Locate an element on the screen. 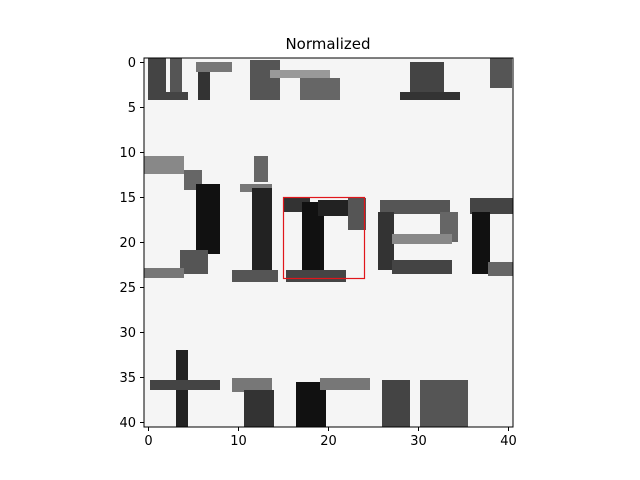 The width and height of the screenshot is (640, 480). x-tick-label: 20 is located at coordinates (328, 441).